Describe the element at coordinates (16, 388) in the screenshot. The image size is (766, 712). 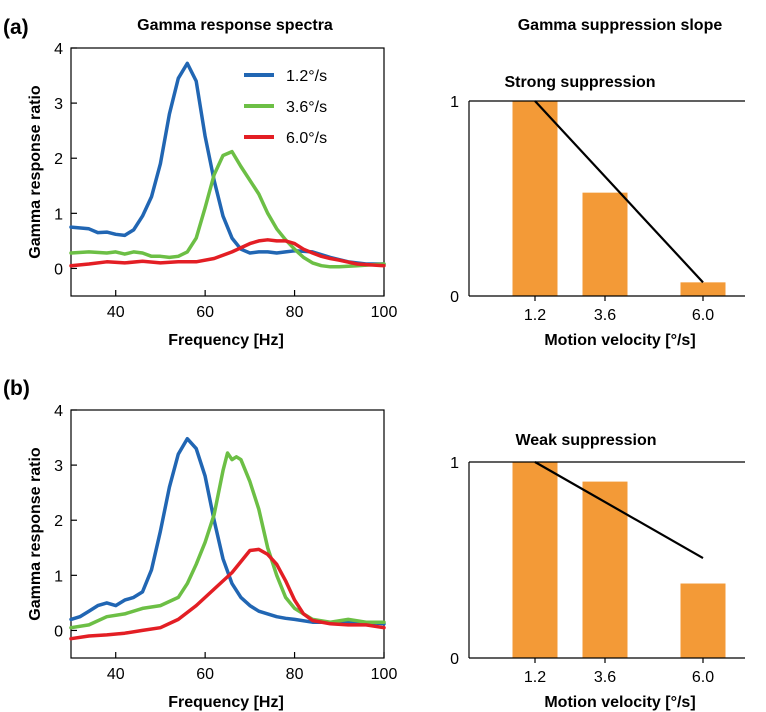
I see `panel-label-b: (b)` at that location.